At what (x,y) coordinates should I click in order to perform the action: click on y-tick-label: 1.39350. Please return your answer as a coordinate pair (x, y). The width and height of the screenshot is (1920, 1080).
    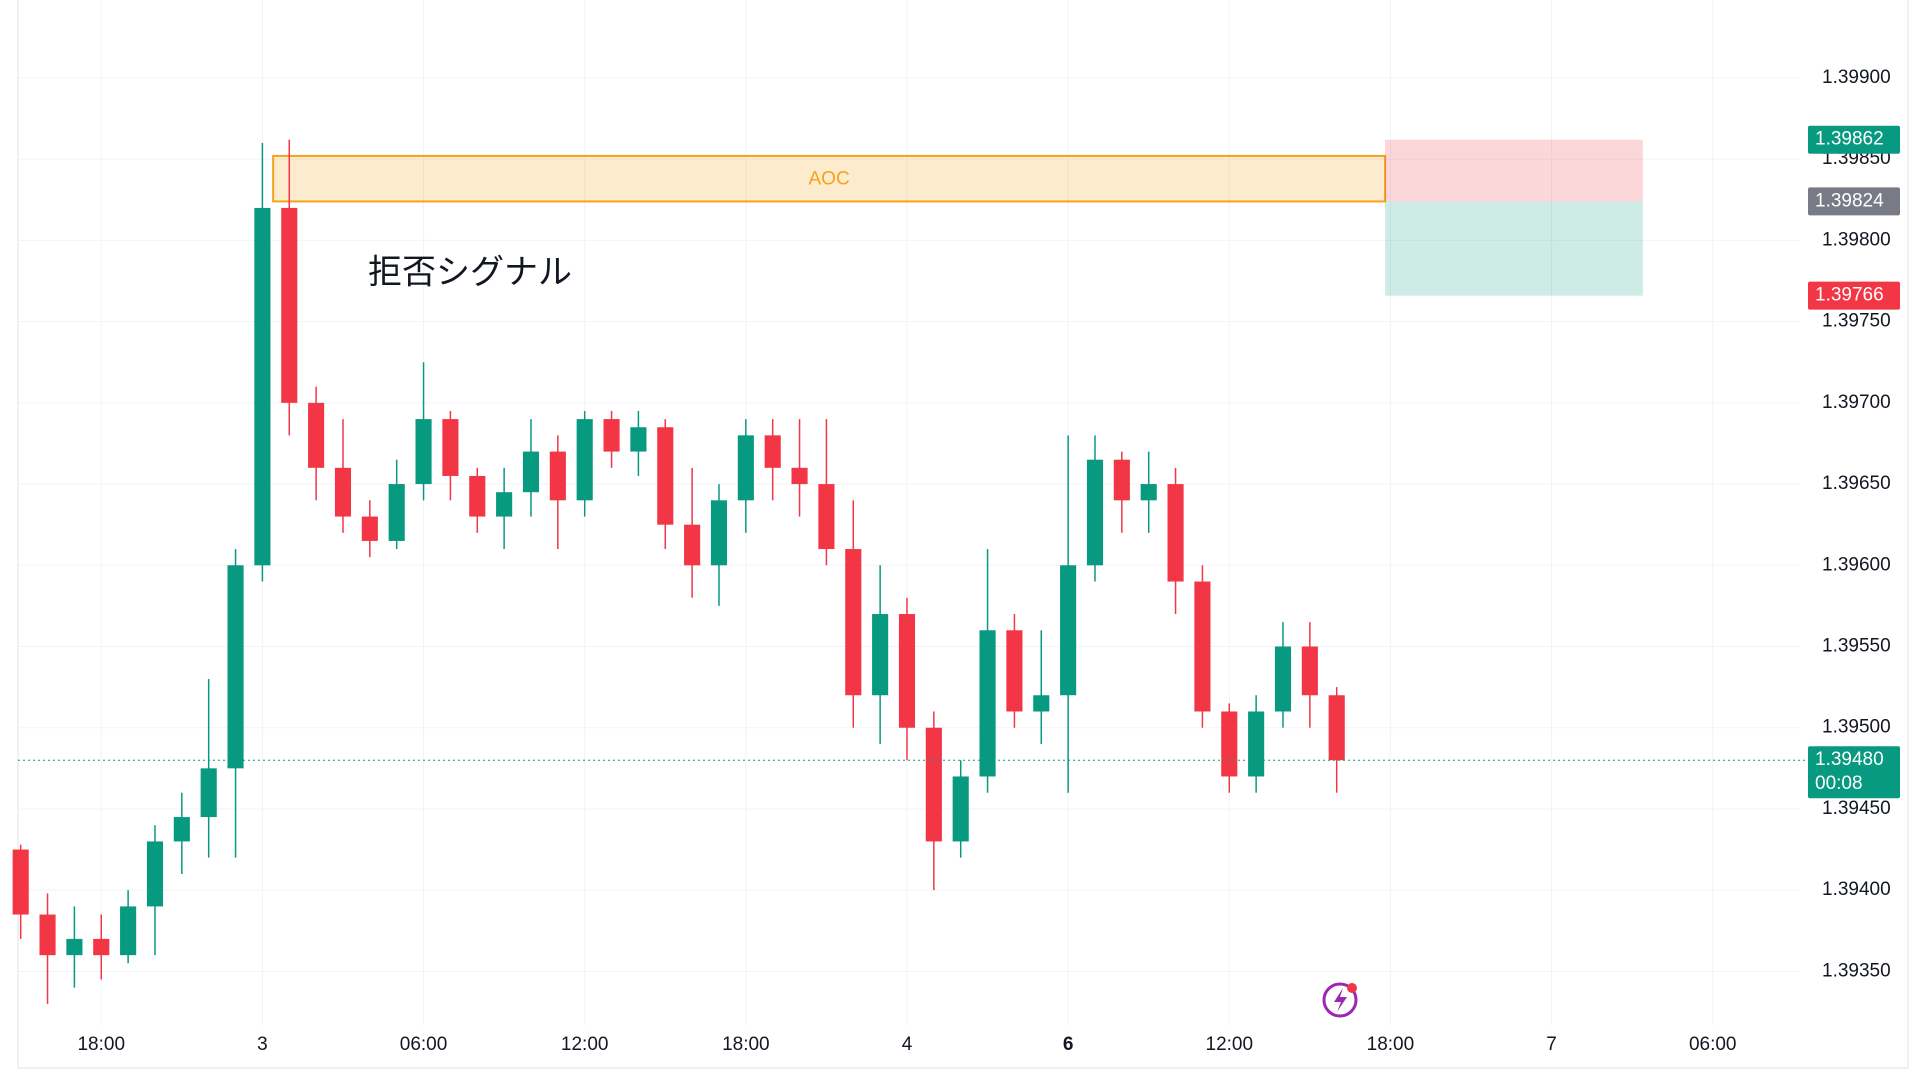
    Looking at the image, I should click on (1856, 970).